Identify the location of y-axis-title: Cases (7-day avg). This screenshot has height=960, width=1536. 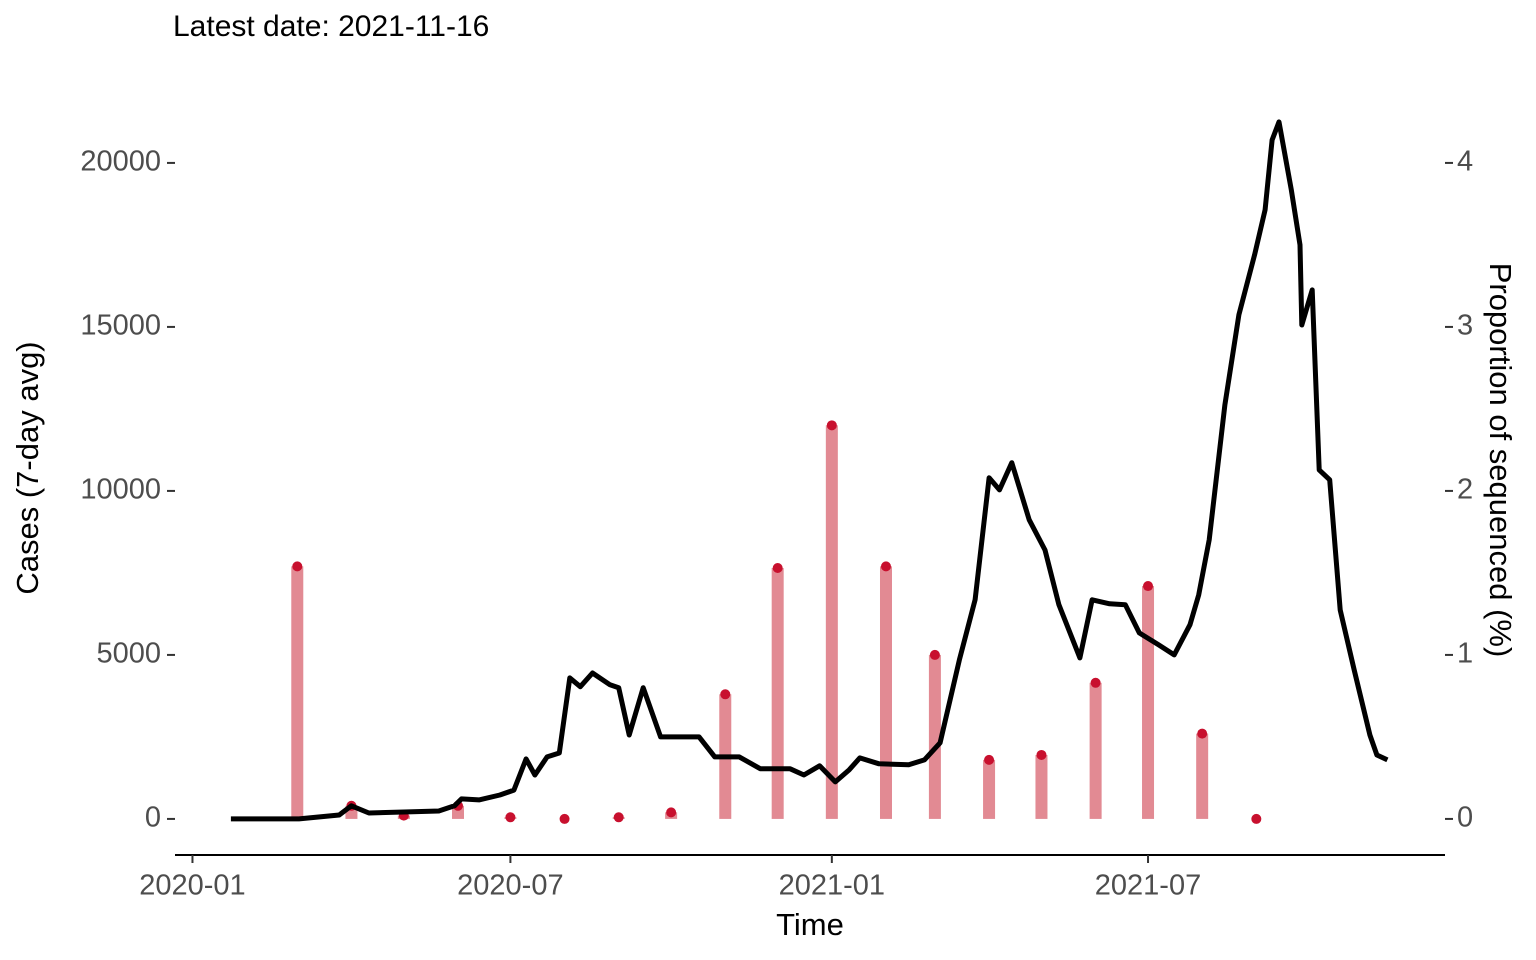
(27, 467).